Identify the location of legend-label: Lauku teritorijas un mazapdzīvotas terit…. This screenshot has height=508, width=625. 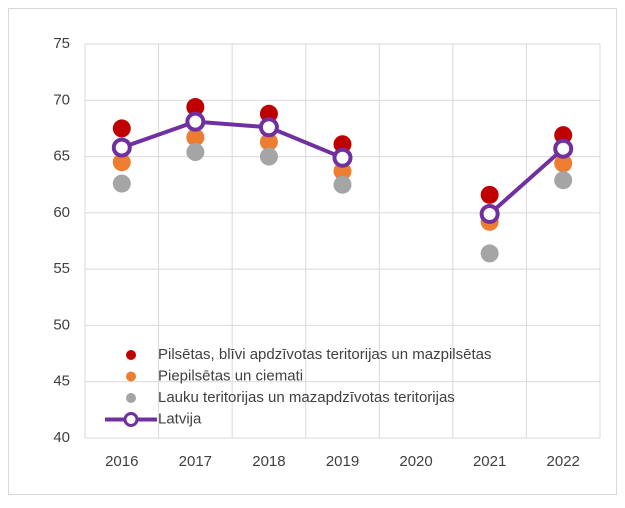
(306, 397).